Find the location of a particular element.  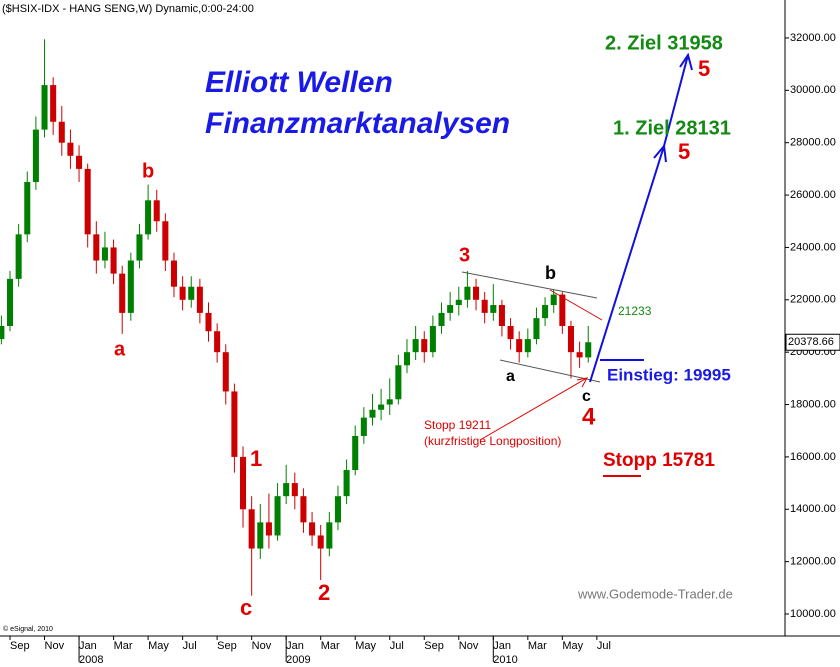

wave-label: 1 is located at coordinates (256, 458).